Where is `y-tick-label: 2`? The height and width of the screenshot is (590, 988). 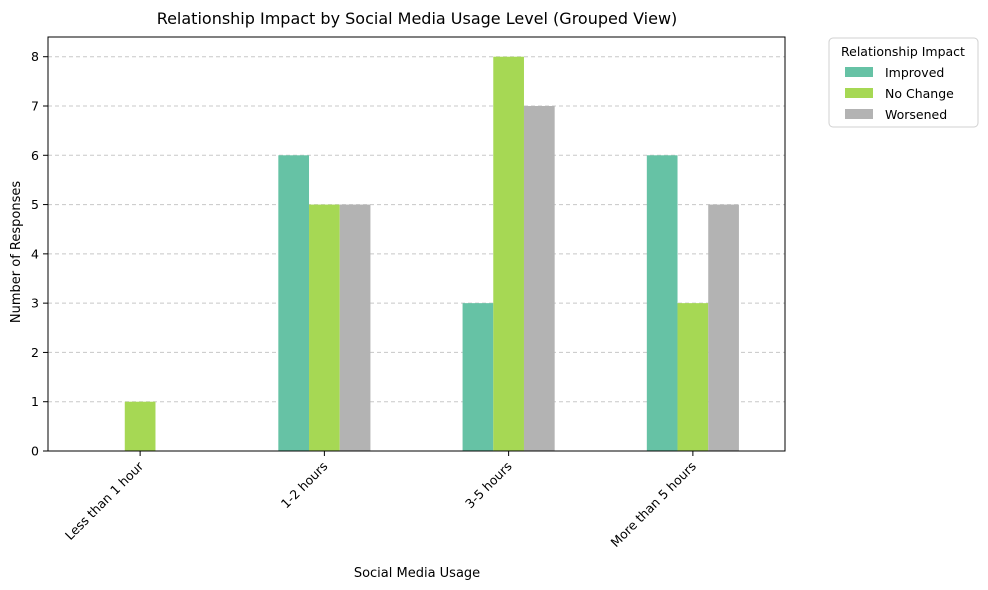 y-tick-label: 2 is located at coordinates (35, 352).